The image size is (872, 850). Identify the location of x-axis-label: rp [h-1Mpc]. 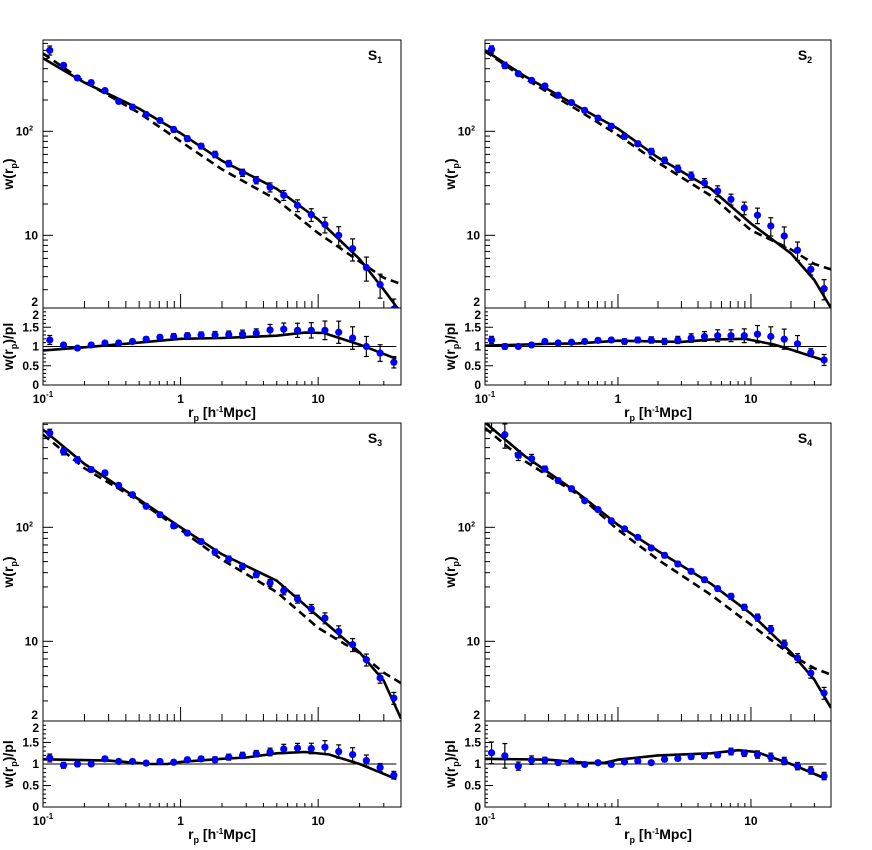
(658, 413).